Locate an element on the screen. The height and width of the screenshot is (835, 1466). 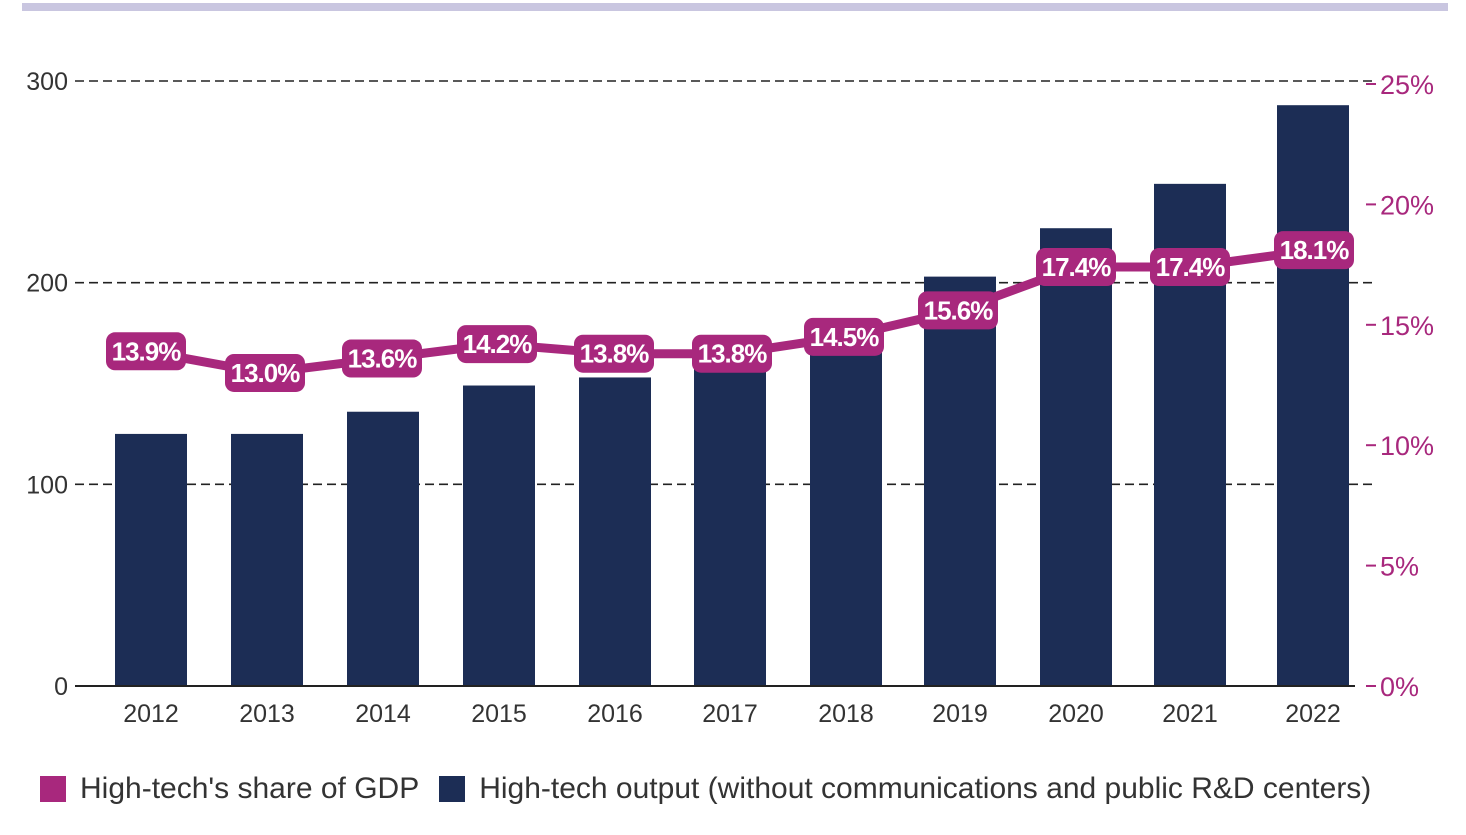
y-left-tick-label: 200 is located at coordinates (47, 284).